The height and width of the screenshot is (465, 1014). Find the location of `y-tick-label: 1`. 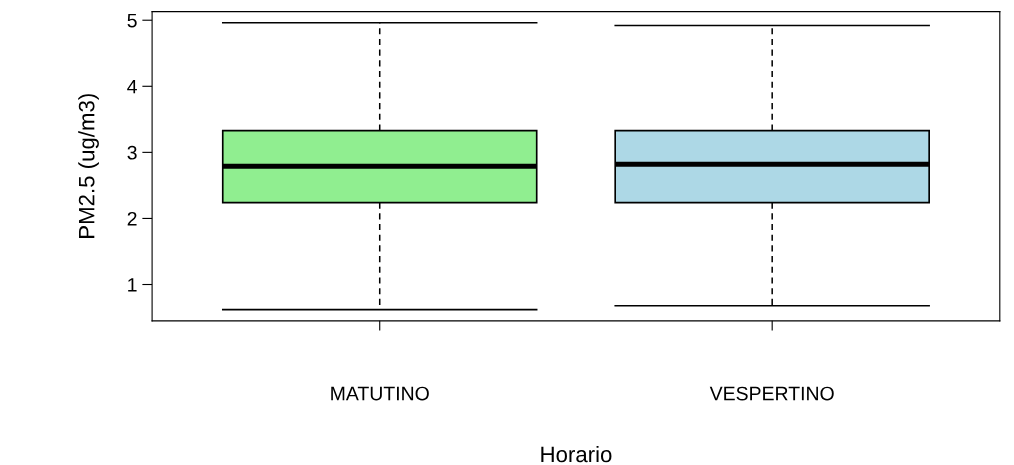

y-tick-label: 1 is located at coordinates (132, 285).